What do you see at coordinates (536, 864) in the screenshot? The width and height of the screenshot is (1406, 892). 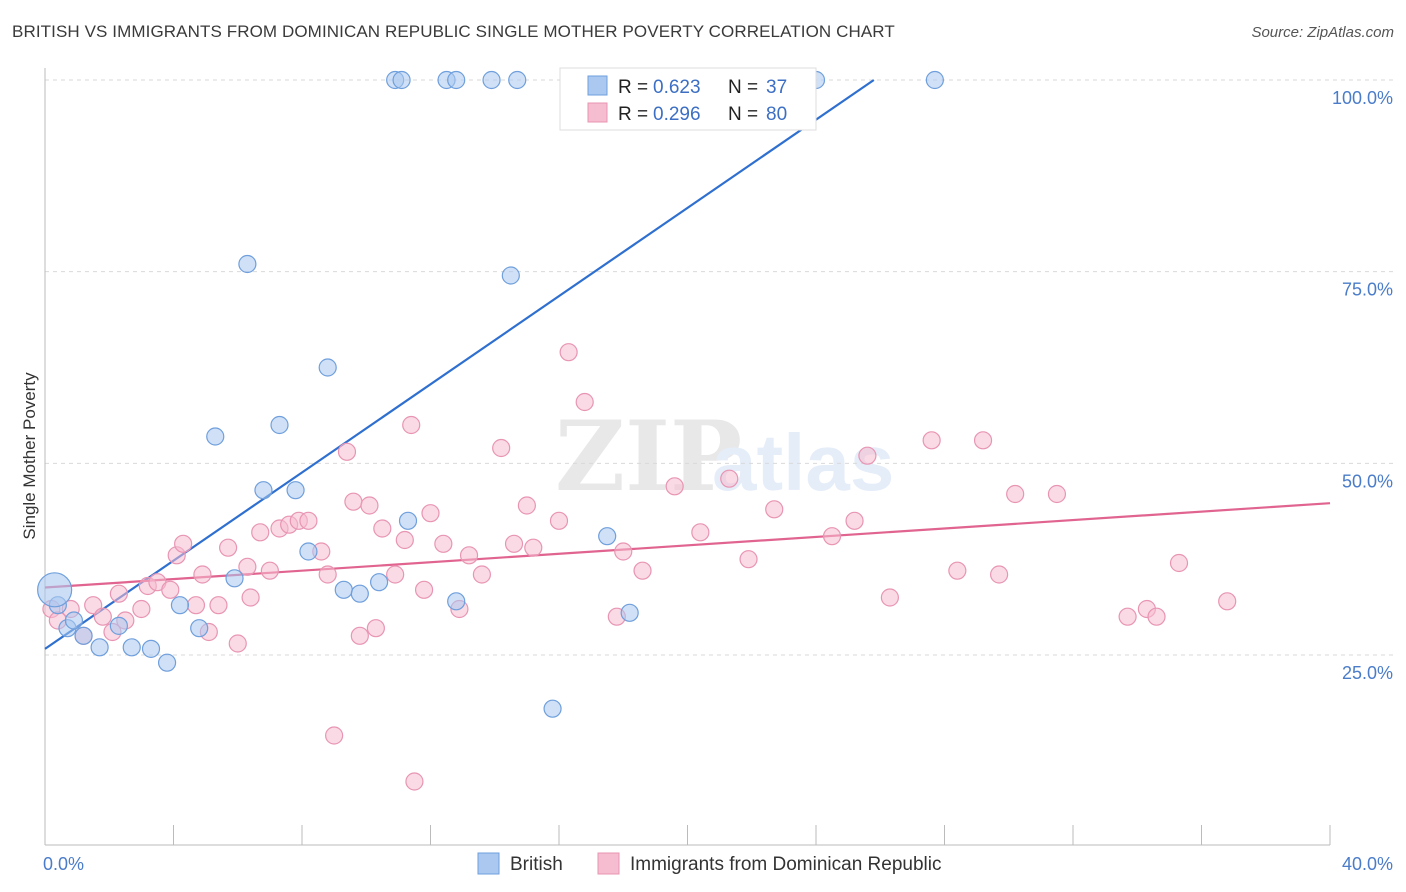 I see `bottom-legend-label-british: British` at bounding box center [536, 864].